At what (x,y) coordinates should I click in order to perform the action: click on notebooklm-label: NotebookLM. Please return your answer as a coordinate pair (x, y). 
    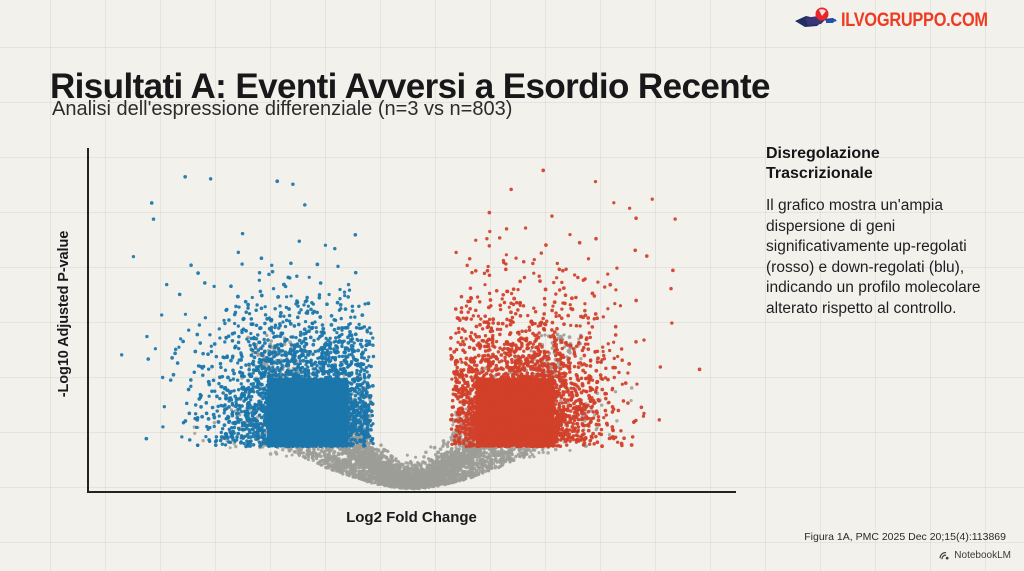
    Looking at the image, I should click on (982, 555).